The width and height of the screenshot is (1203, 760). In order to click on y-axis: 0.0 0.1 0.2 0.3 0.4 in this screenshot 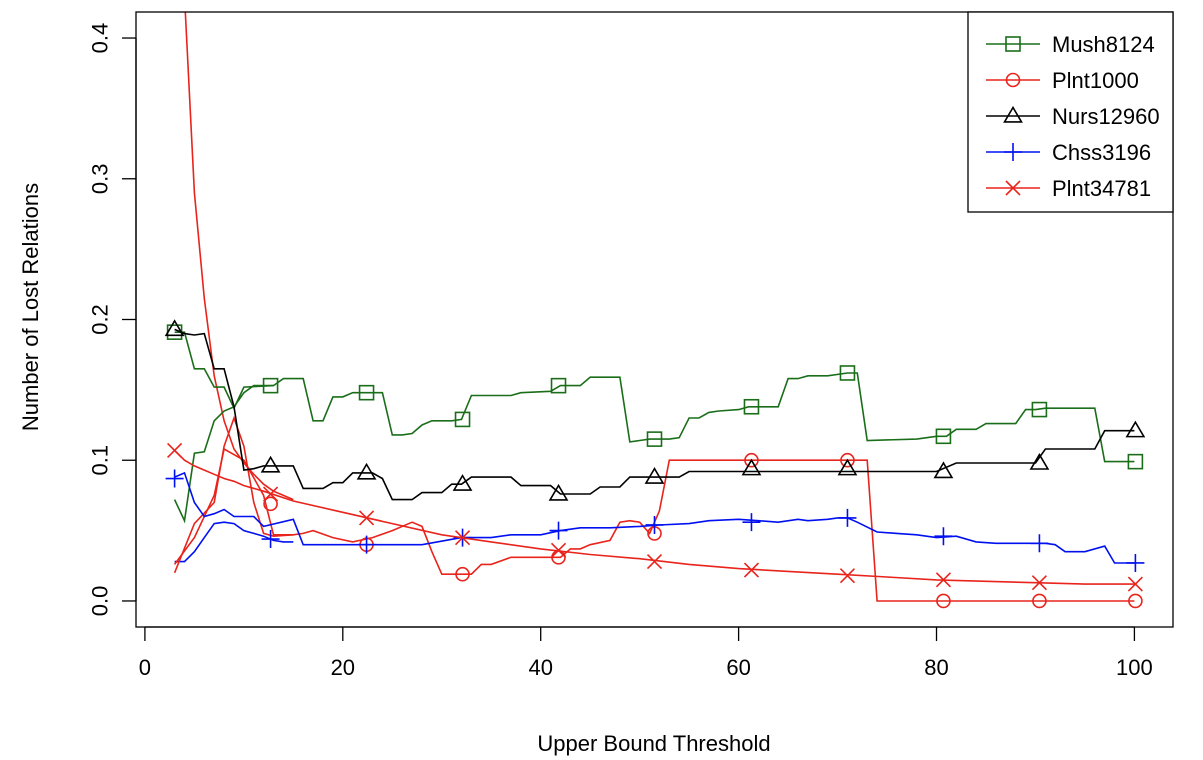, I will do `click(112, 320)`.